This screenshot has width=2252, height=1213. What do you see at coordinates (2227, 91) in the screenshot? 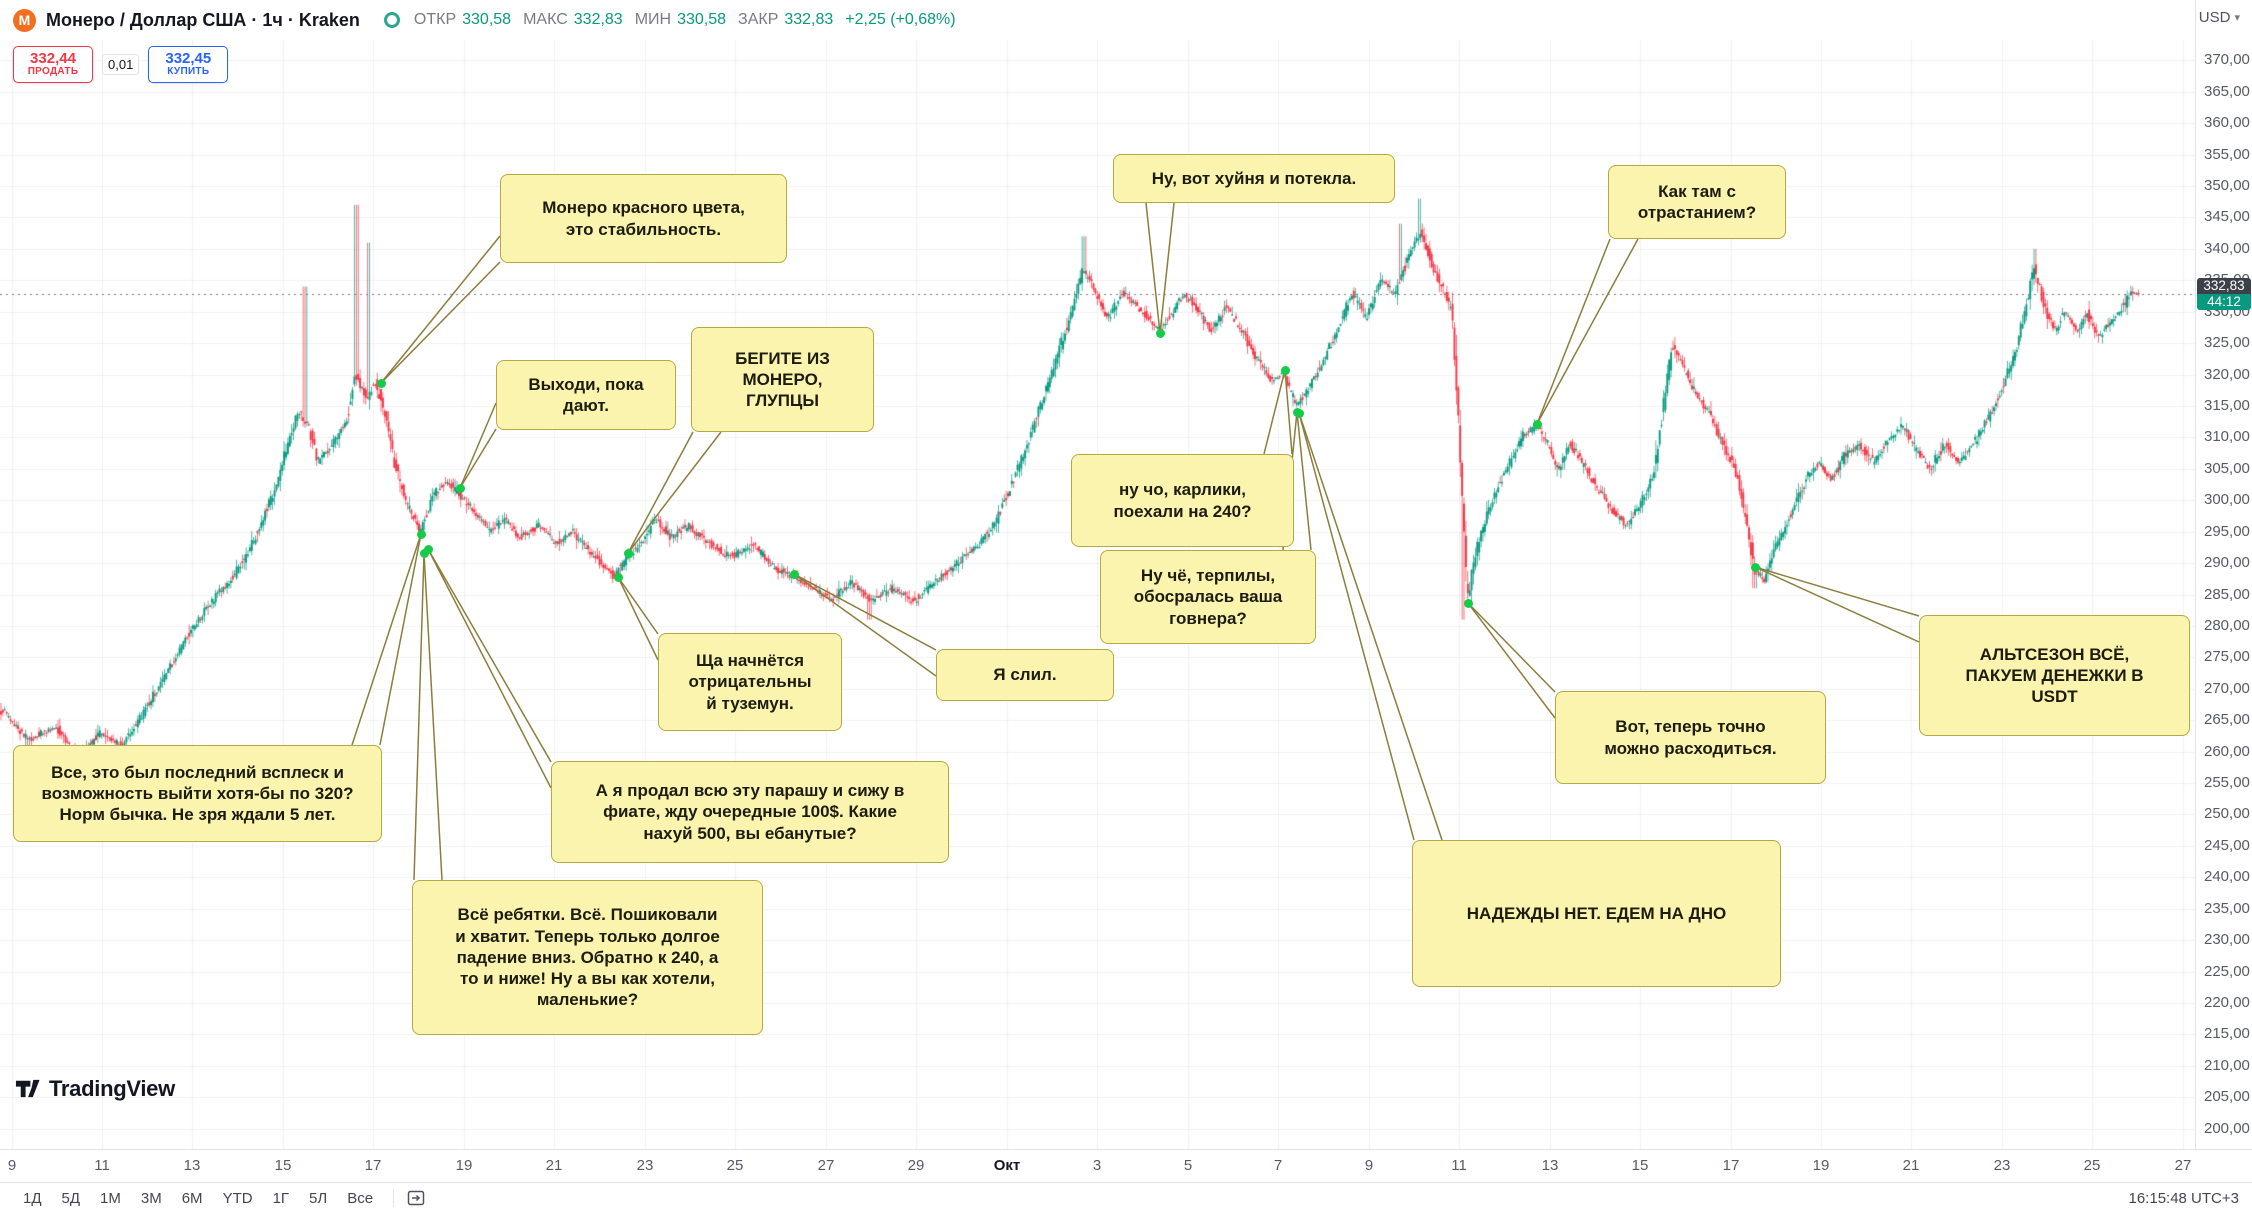
I see `price-axis-label: 365,00` at bounding box center [2227, 91].